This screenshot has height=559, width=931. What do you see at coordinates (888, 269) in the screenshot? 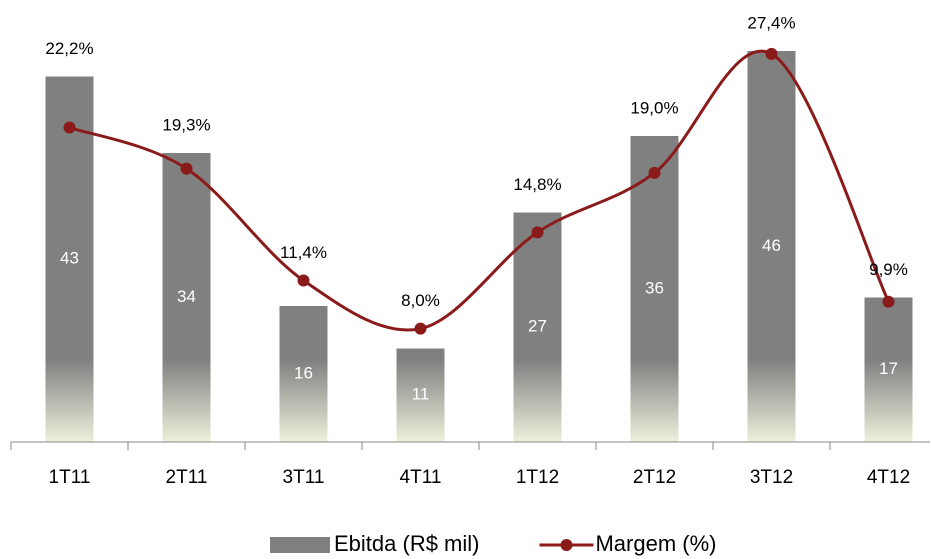
I see `line-value-label: 9,9%` at bounding box center [888, 269].